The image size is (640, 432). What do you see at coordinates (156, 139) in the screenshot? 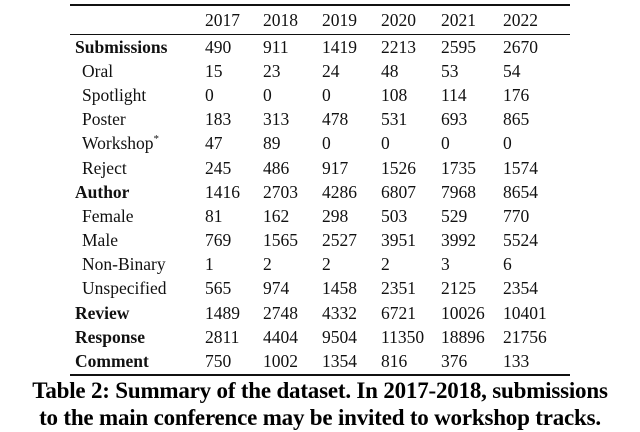
I see `footnote-marker: *` at bounding box center [156, 139].